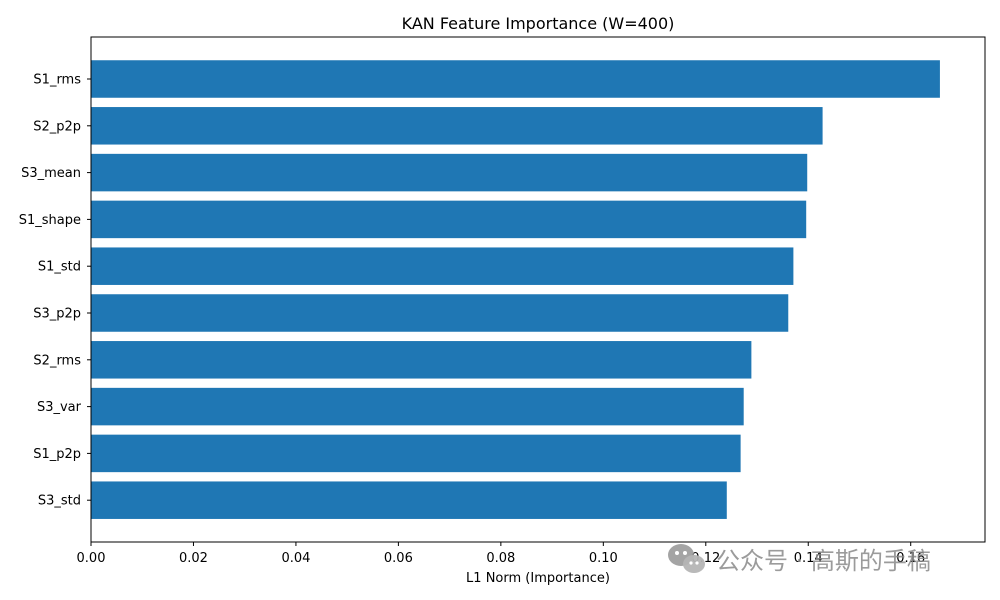 This screenshot has height=600, width=1000. What do you see at coordinates (409, 500) in the screenshot?
I see `bar-S3_std` at bounding box center [409, 500].